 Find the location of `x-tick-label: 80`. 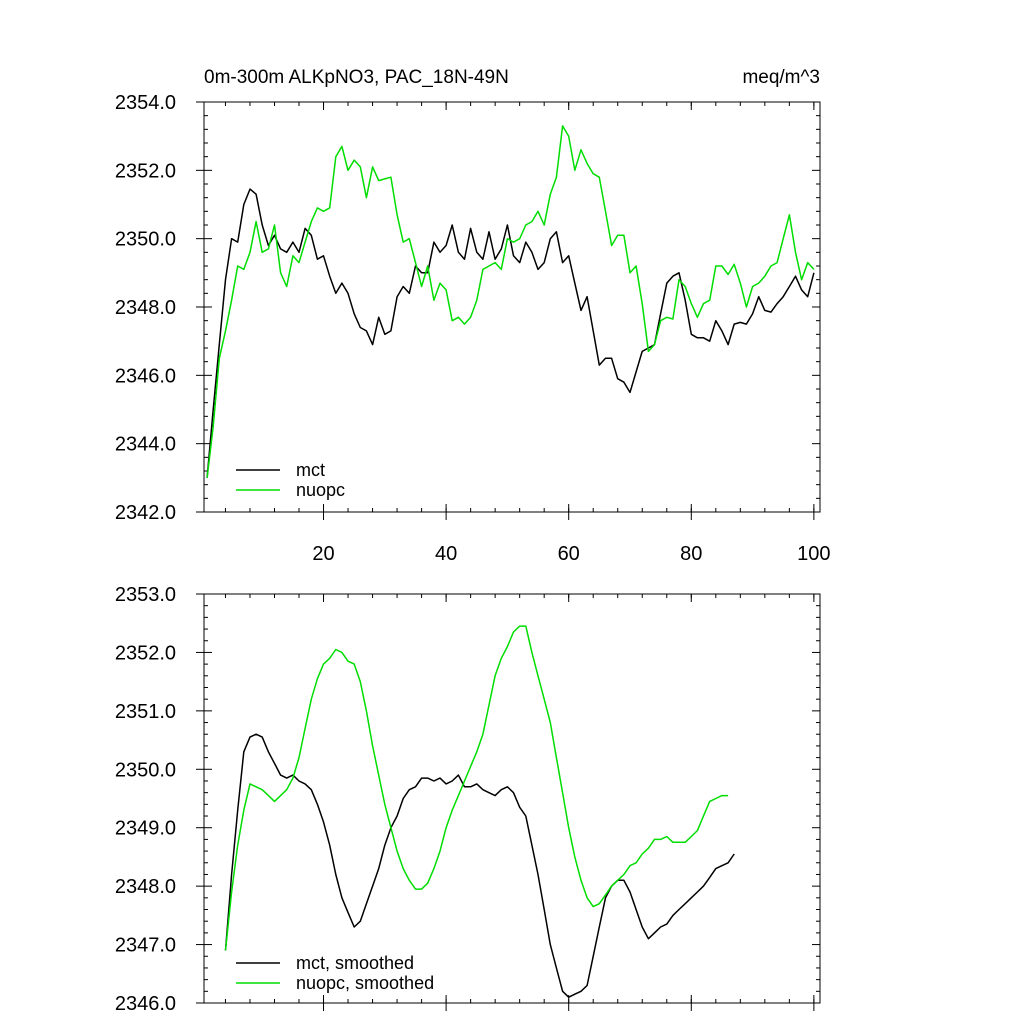

x-tick-label: 80 is located at coordinates (691, 554).